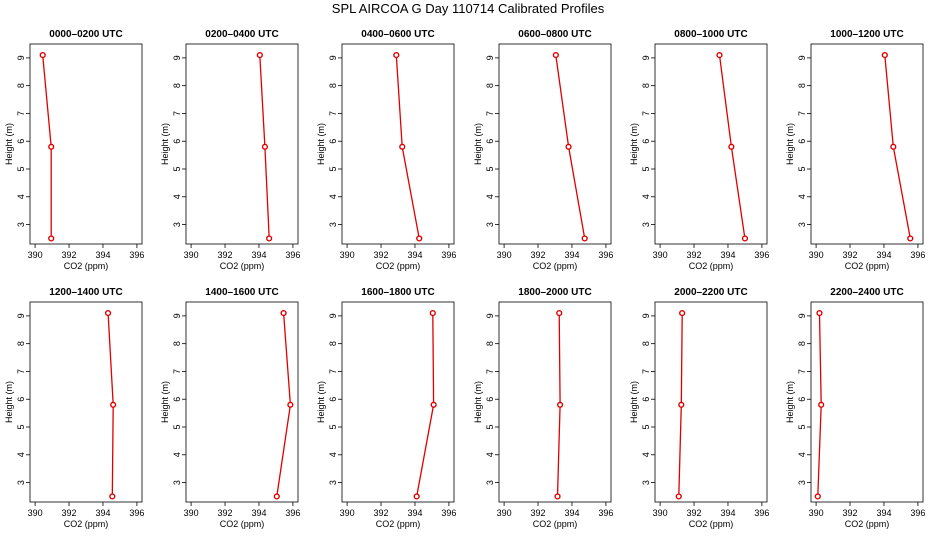 This screenshot has width=936, height=540. Describe the element at coordinates (897, 147) in the screenshot. I see `profile-line` at that location.